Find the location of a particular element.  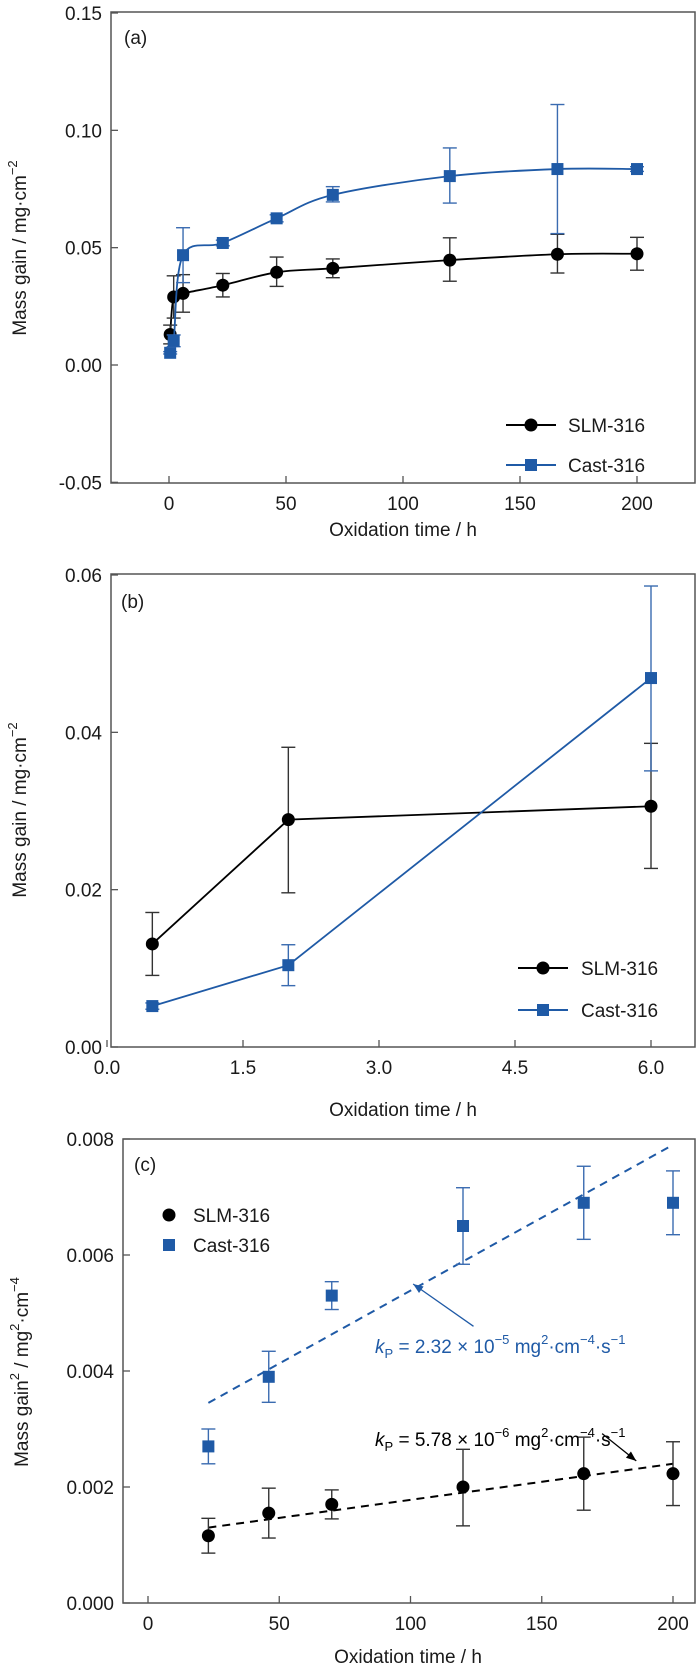

annotation-arrow-cast is located at coordinates (443, 1305).